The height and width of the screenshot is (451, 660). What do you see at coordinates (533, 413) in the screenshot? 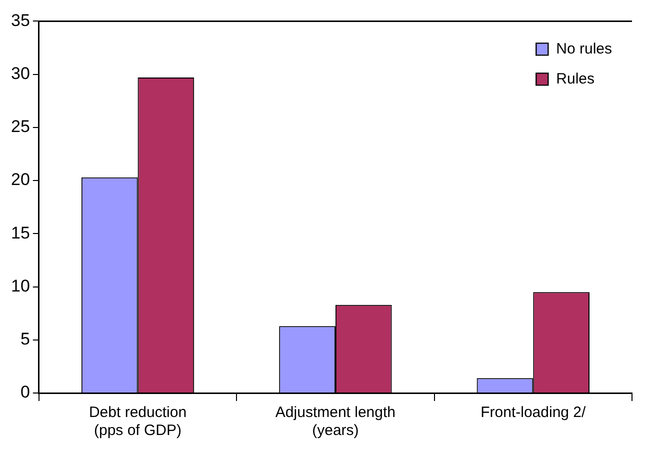
I see `x-tick-label: Front-loading 2/` at bounding box center [533, 413].